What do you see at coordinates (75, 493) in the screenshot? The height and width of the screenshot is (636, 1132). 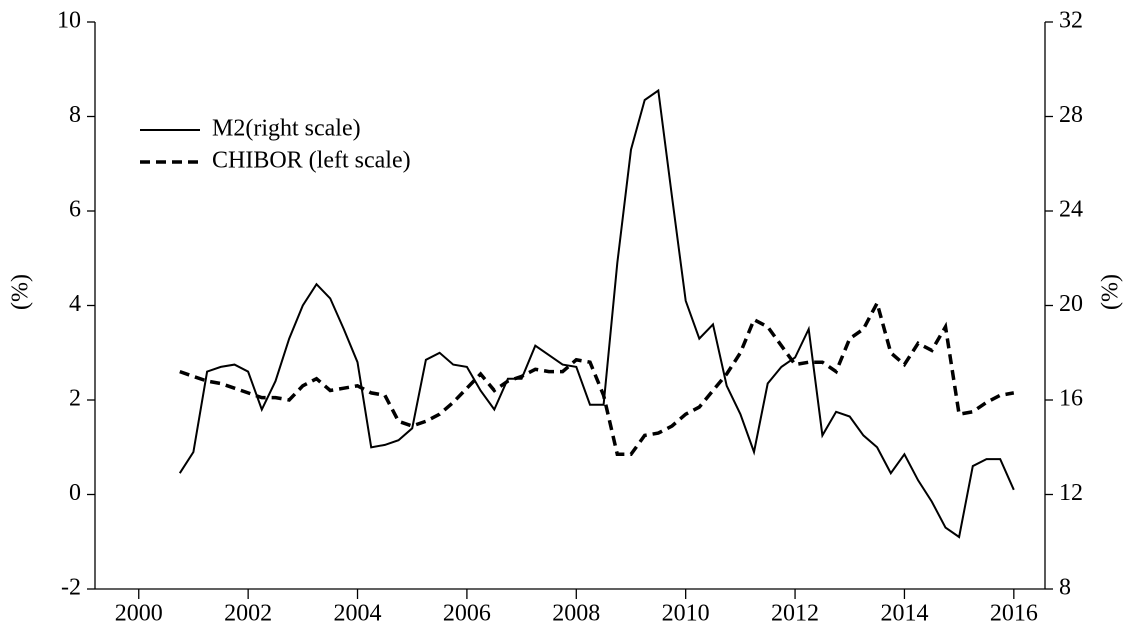 I see `y-tick-label: 0` at bounding box center [75, 493].